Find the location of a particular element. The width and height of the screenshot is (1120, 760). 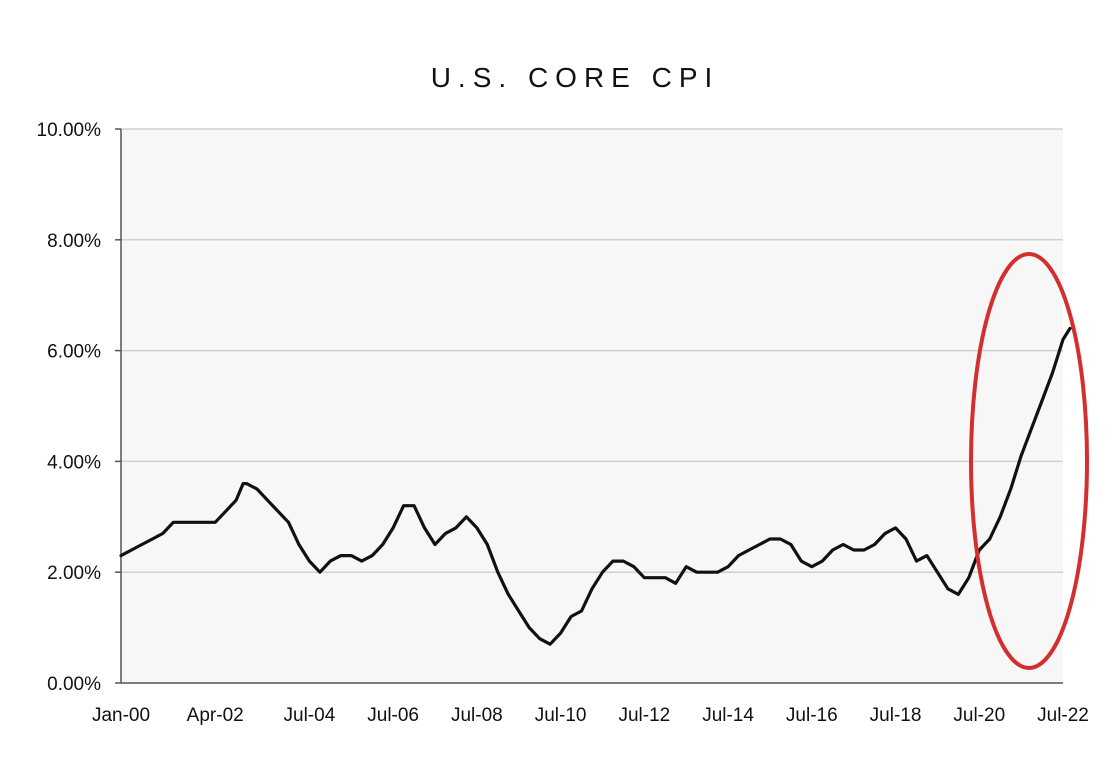

y-tick-label: 10.00% is located at coordinates (69, 130).